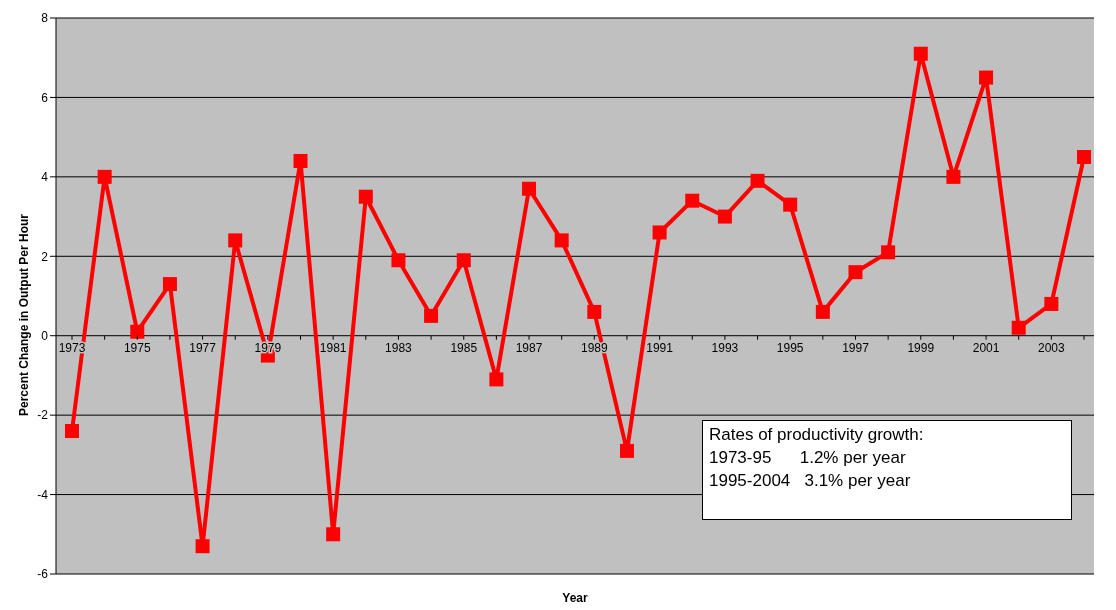 Image resolution: width=1116 pixels, height=610 pixels. What do you see at coordinates (810, 481) in the screenshot?
I see `annotation: 1995-2004 3.1% per year` at bounding box center [810, 481].